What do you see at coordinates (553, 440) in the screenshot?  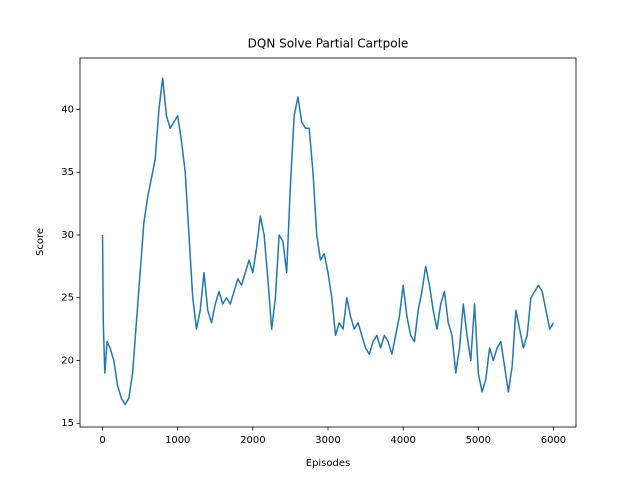 I see `x-tick-label: 6000` at bounding box center [553, 440].